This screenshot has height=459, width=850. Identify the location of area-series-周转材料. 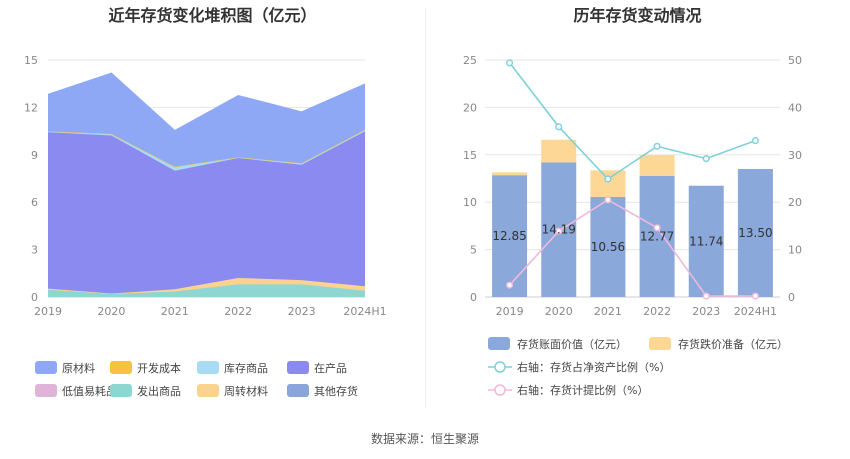
(206, 286).